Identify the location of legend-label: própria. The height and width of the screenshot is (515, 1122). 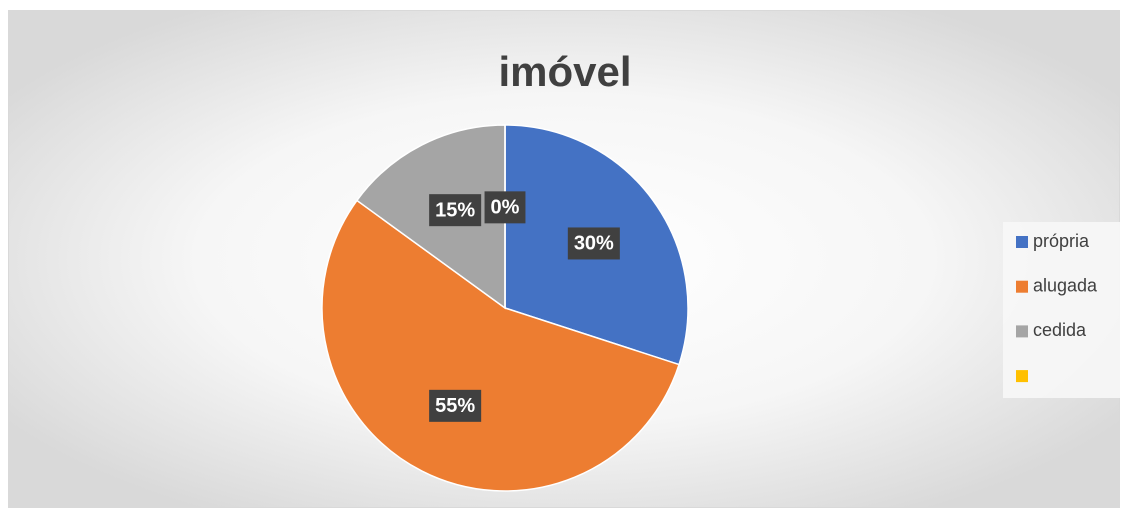
(1061, 241).